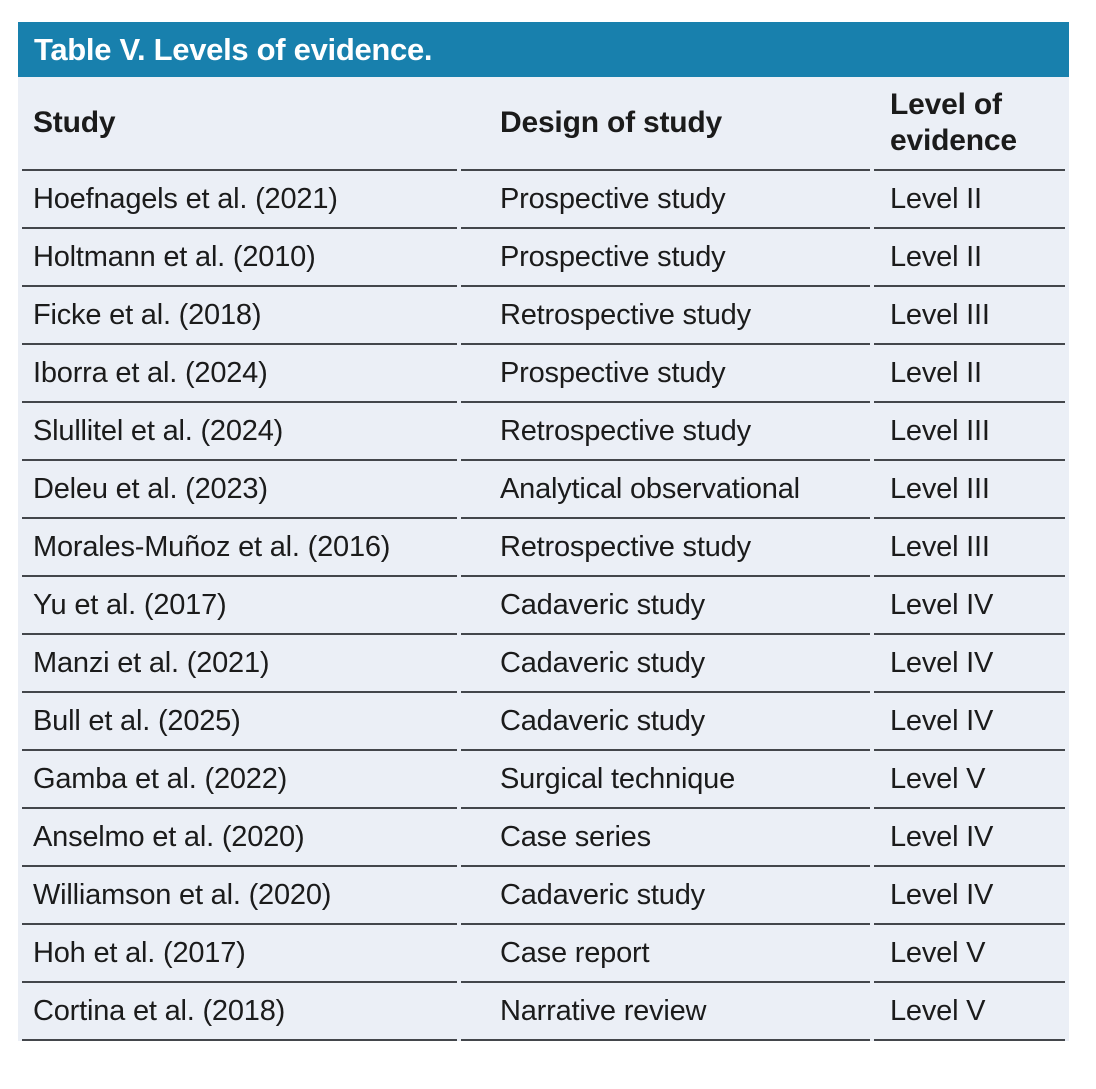 Image resolution: width=1096 pixels, height=1089 pixels. I want to click on table-row: Anselmo et al. (2020) Case series Level IV, so click(543, 838).